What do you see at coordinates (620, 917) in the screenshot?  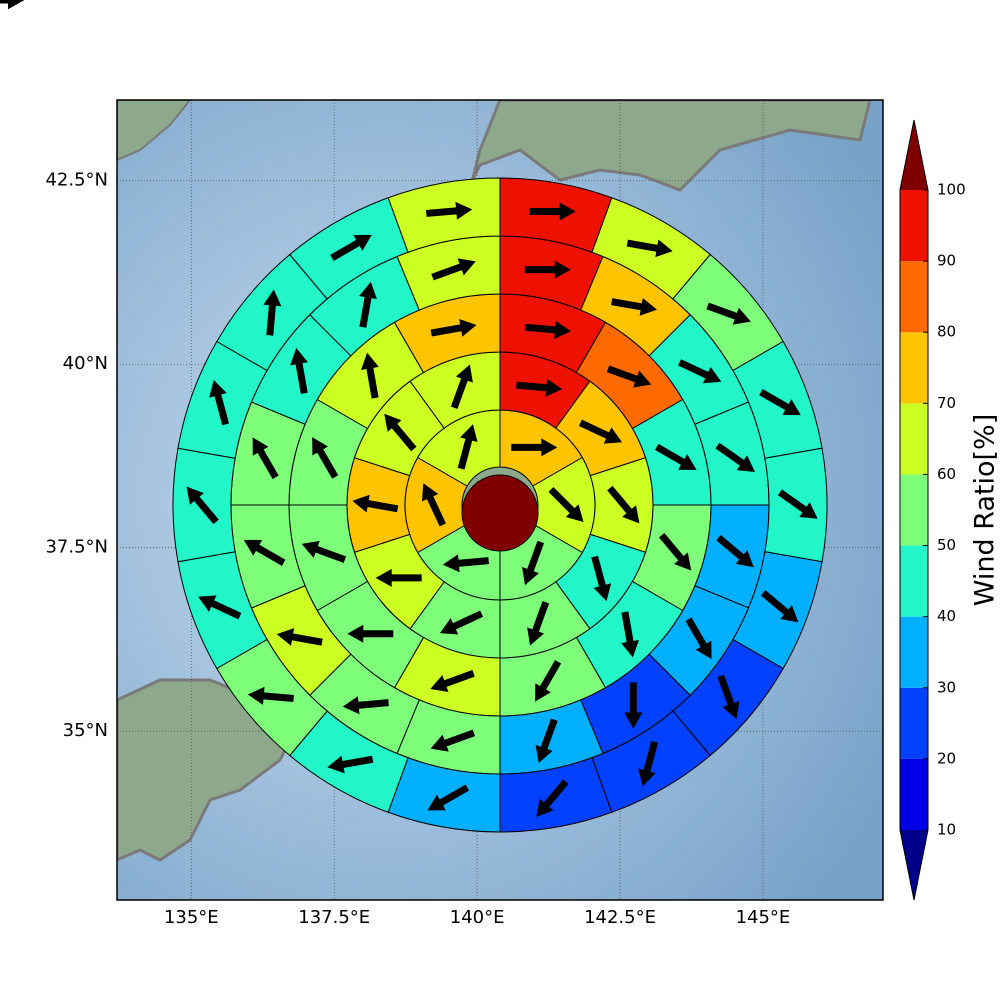 I see `x-tick-label: 142.5°E` at bounding box center [620, 917].